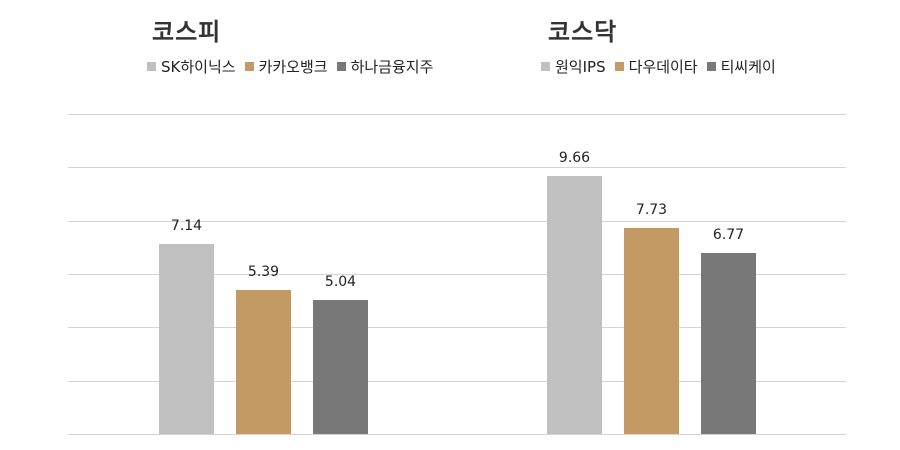 The image size is (900, 450). I want to click on legend-label: 원익IPS, so click(580, 67).